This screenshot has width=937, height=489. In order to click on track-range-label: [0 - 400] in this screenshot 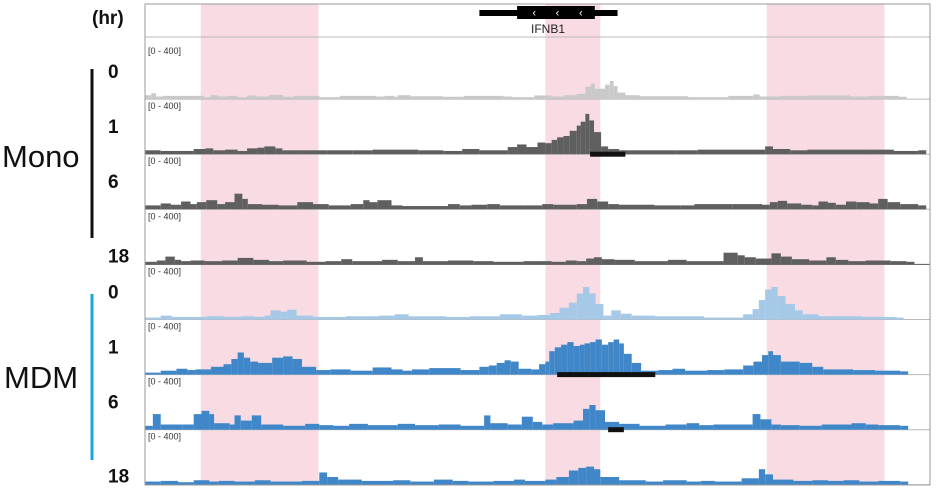, I will do `click(164, 106)`.